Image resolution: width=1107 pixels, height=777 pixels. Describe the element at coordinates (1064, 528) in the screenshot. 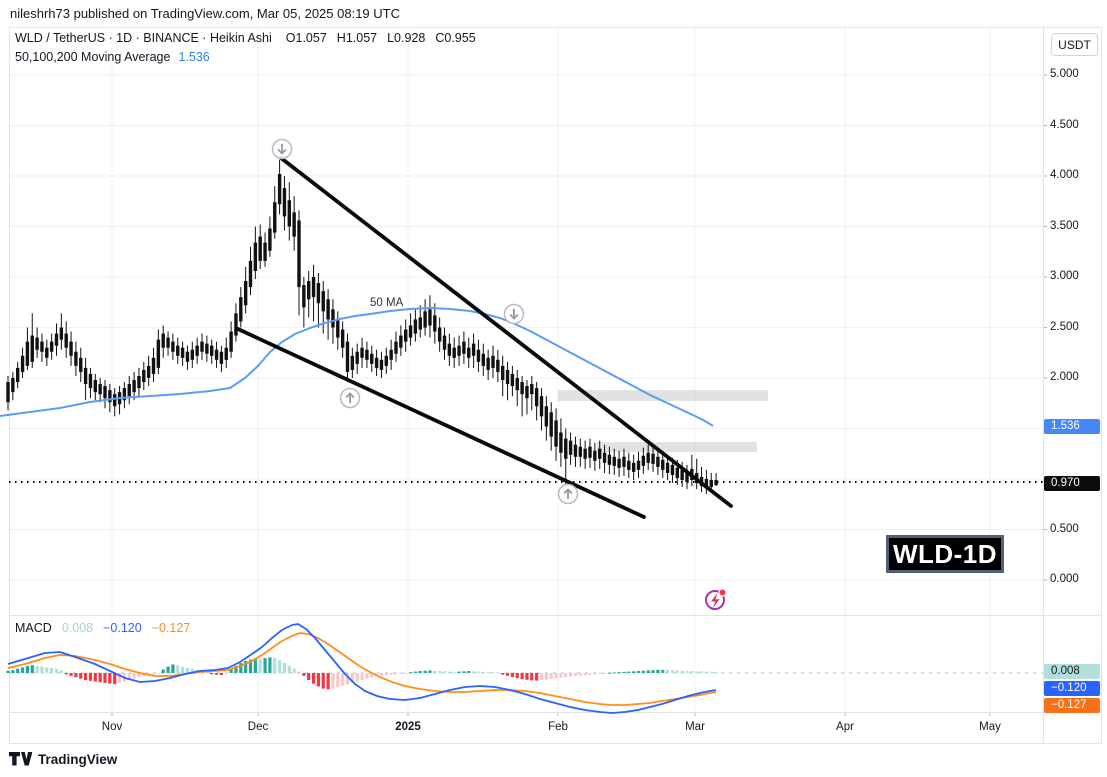

I see `price-axis-label: 0.500` at that location.